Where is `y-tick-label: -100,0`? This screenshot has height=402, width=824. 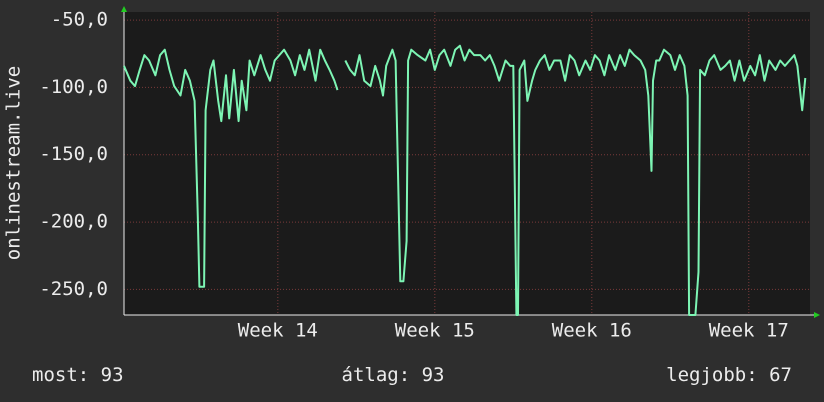 y-tick-label: -100,0 is located at coordinates (73, 87).